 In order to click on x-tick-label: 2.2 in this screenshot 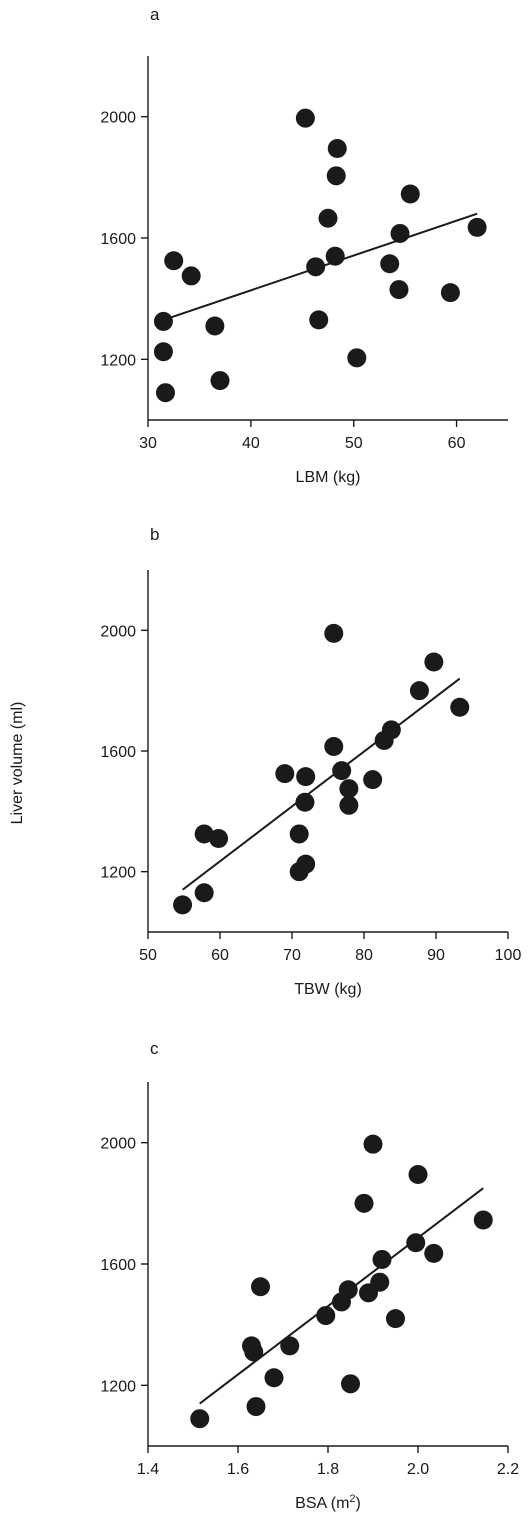, I will do `click(508, 1469)`.